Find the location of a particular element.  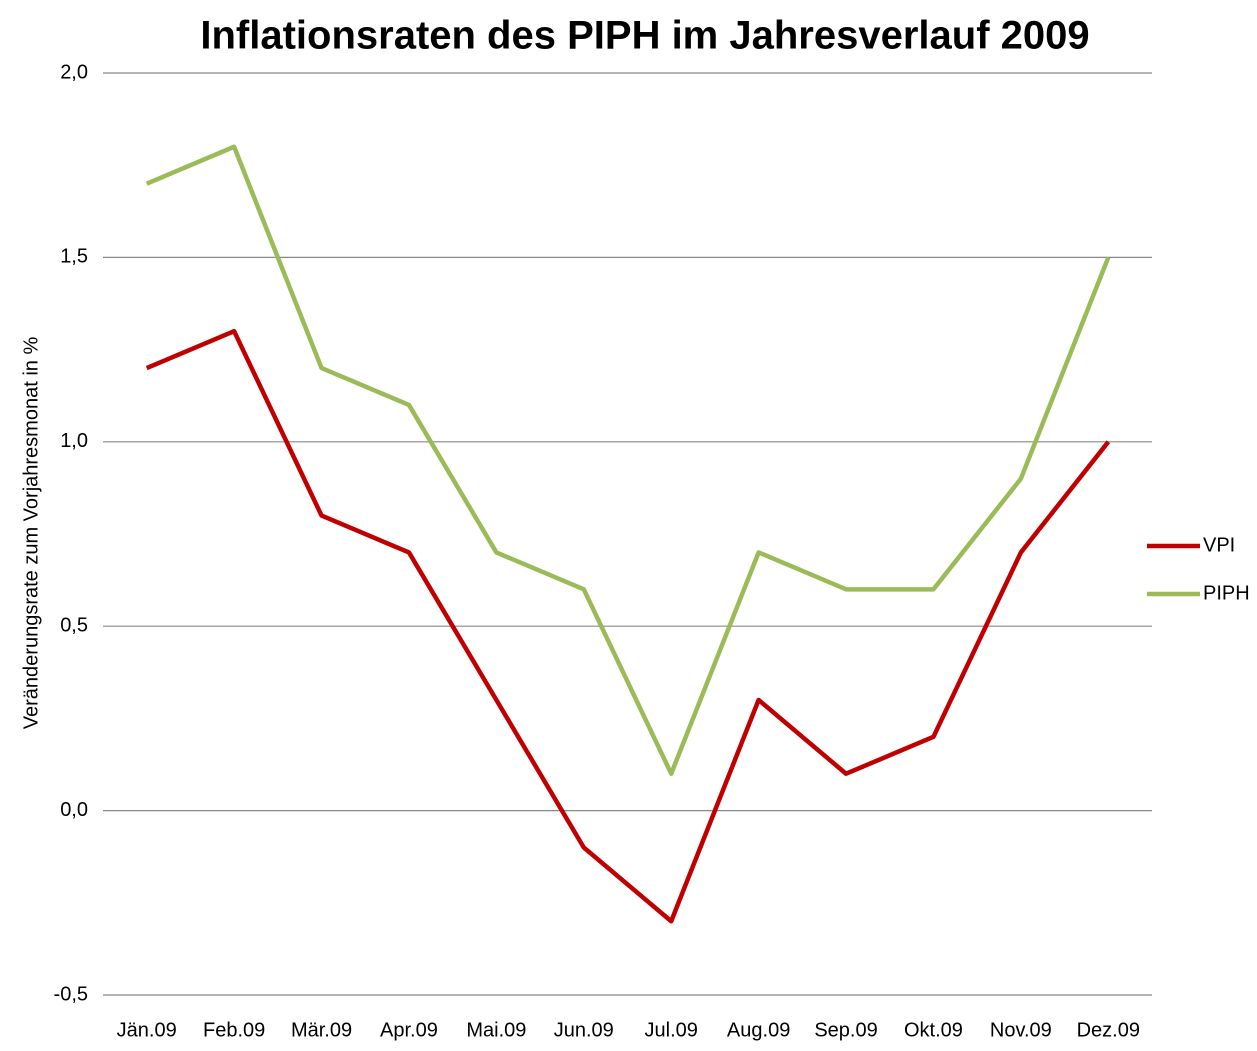

x-tick-label: Jun.09 is located at coordinates (584, 1030).